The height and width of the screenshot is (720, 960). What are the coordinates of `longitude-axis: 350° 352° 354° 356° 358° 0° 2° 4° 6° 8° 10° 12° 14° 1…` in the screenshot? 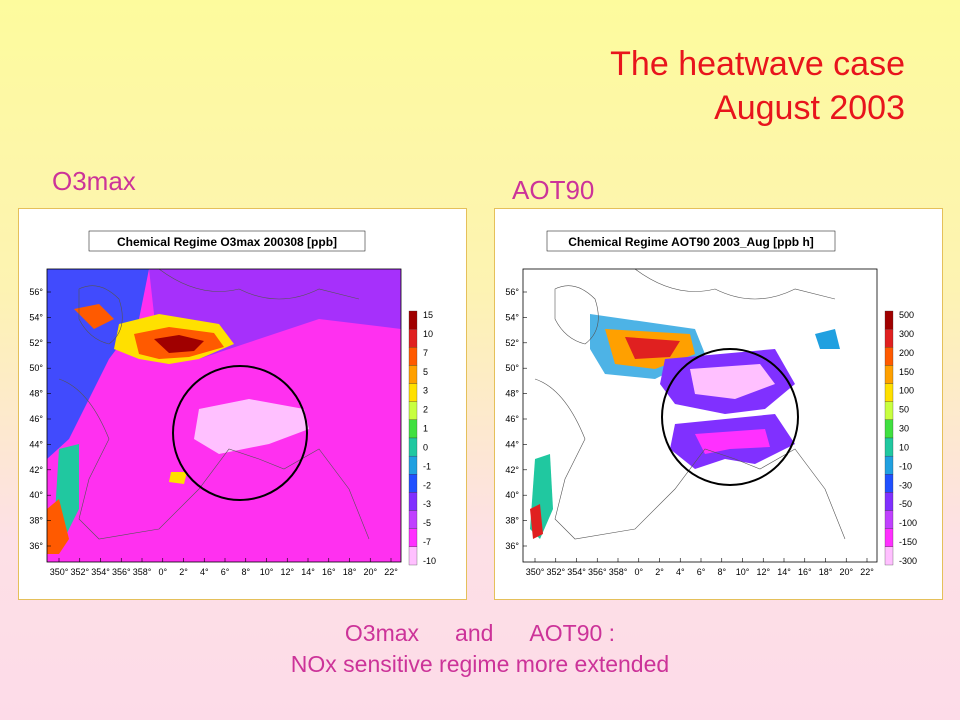 It's located at (224, 567).